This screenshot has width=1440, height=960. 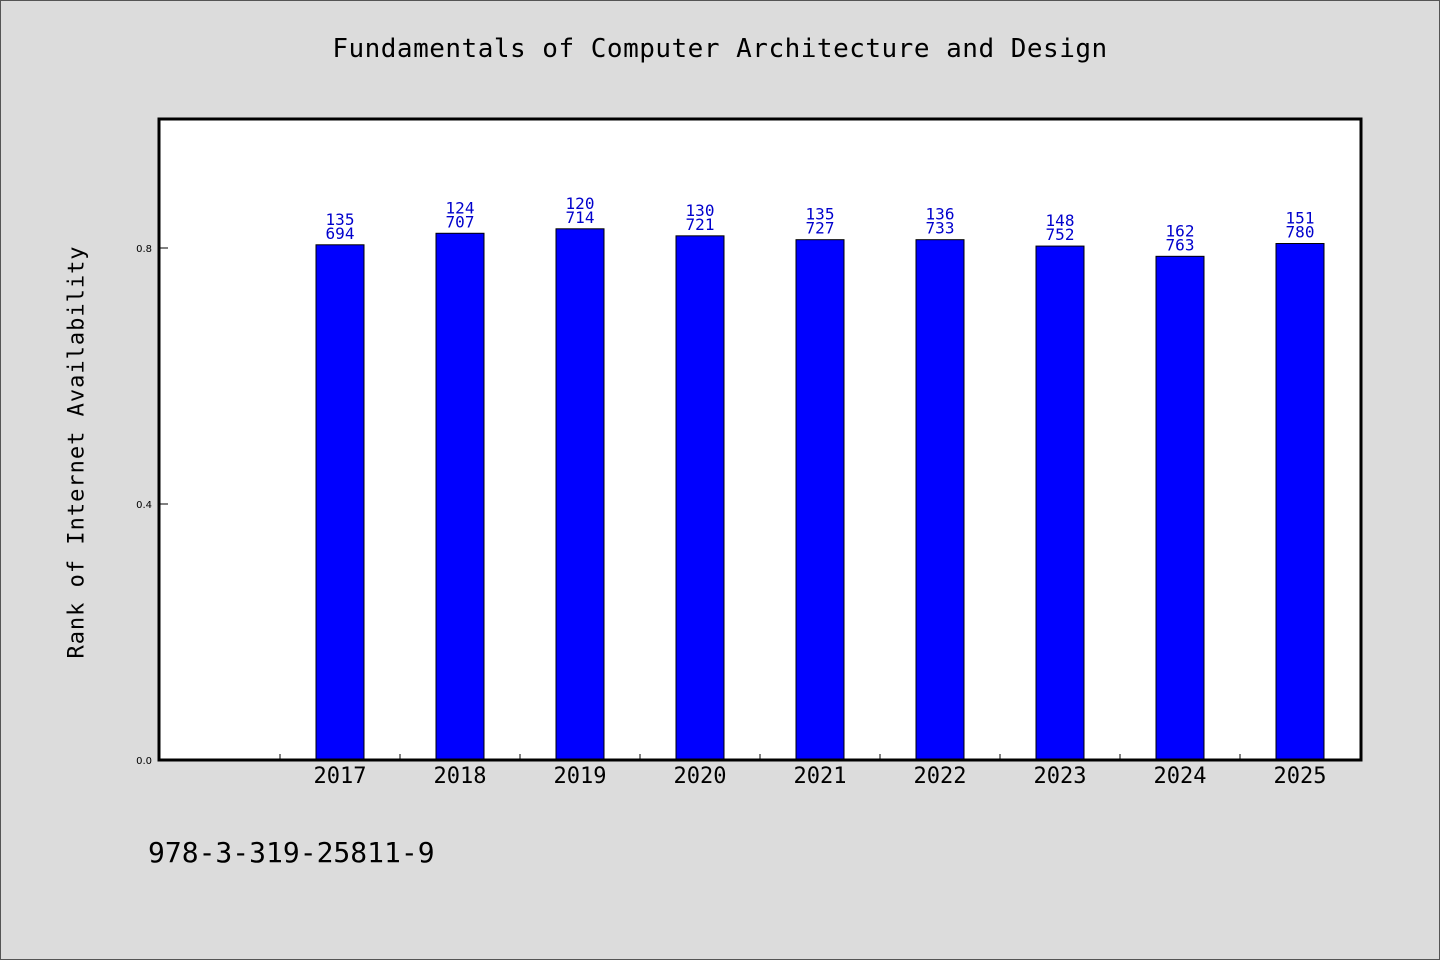 What do you see at coordinates (940, 228) in the screenshot?
I see `bar-label-bottom: 733` at bounding box center [940, 228].